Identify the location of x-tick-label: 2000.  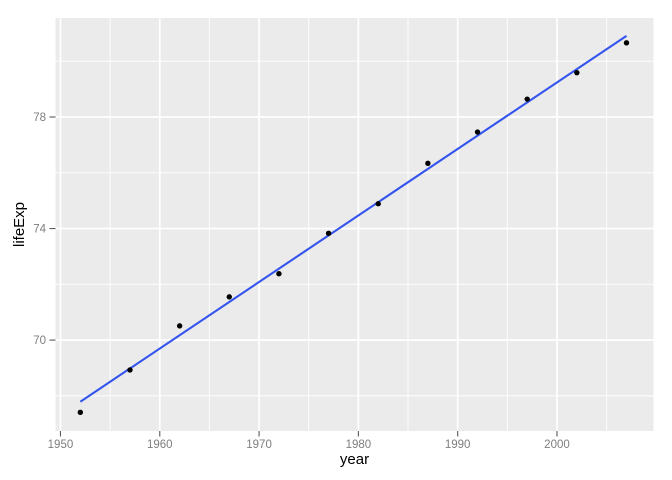
(557, 445).